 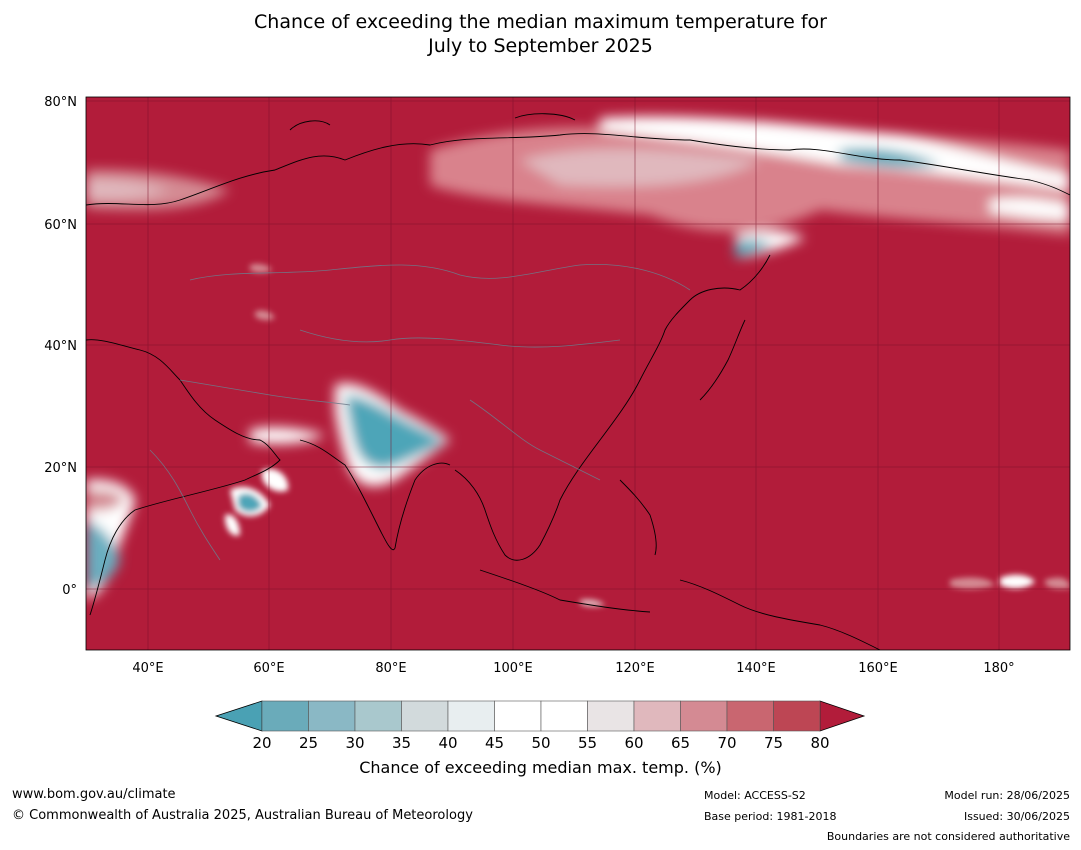 I want to click on colorbar-under-arrow, so click(x=238, y=716).